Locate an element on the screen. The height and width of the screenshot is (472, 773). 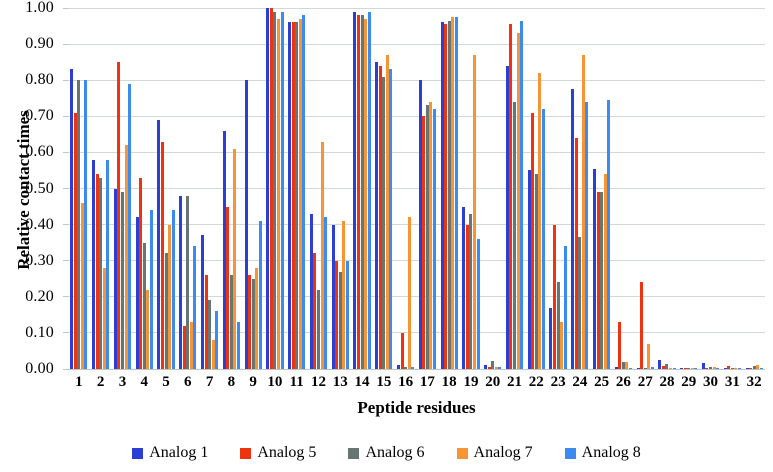
legend-label-analog-7: Analog 7 is located at coordinates (503, 452).